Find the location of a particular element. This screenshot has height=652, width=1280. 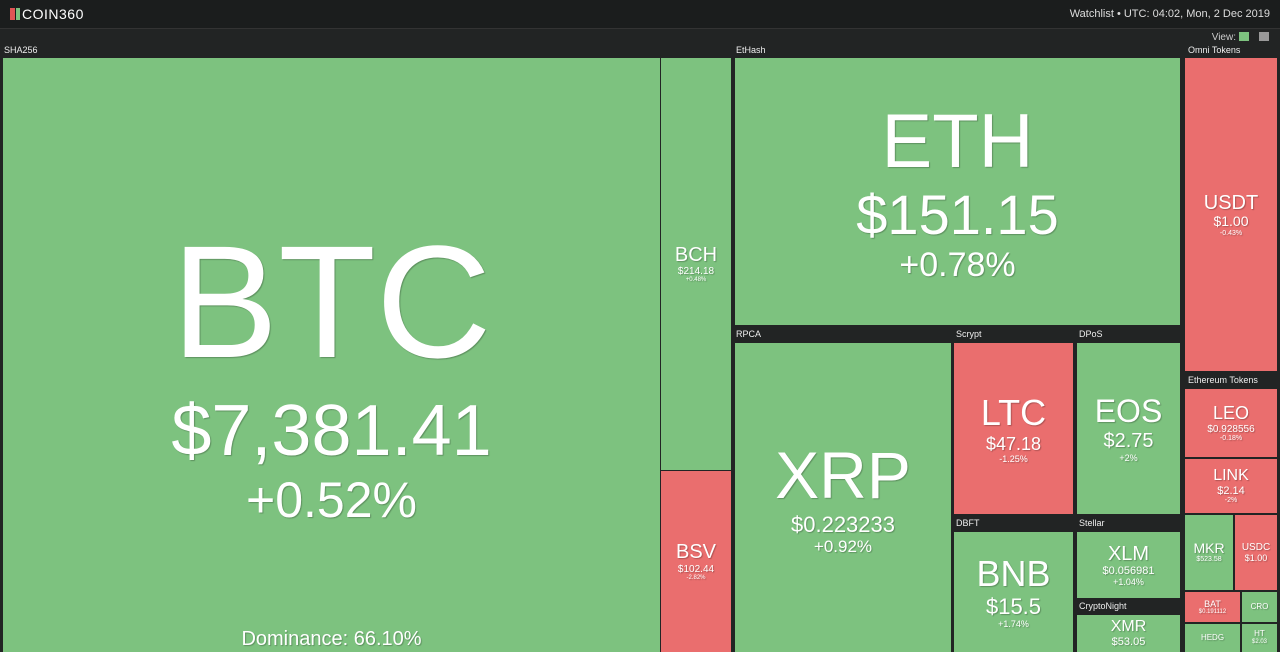

coin-tile: HEDG is located at coordinates (1212, 638).